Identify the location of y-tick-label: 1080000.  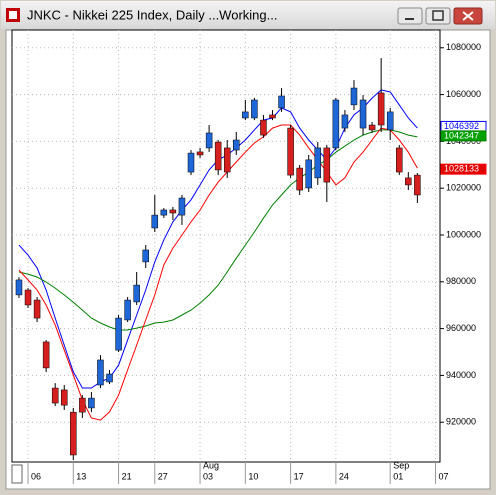
(463, 47).